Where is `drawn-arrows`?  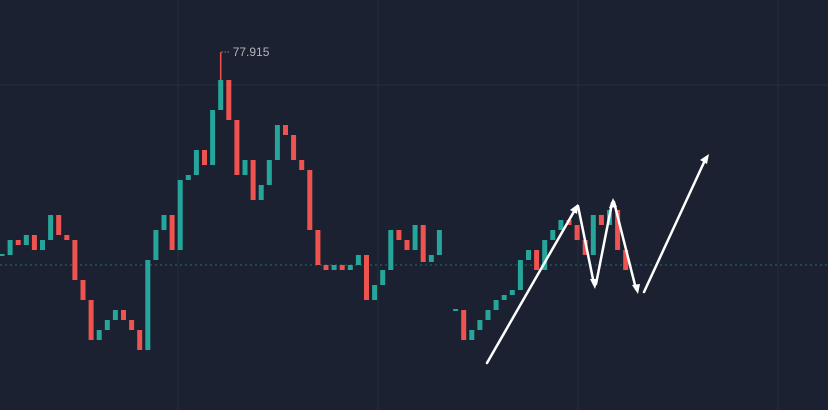
drawn-arrows is located at coordinates (596, 260).